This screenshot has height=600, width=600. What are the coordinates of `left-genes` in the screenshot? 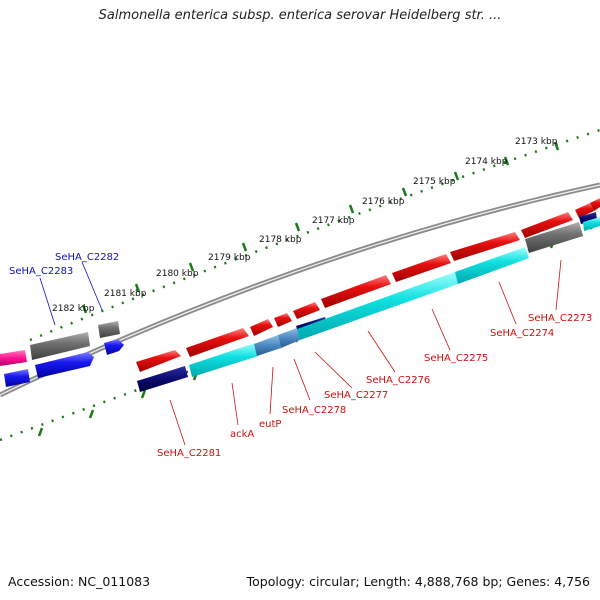 It's located at (62, 354).